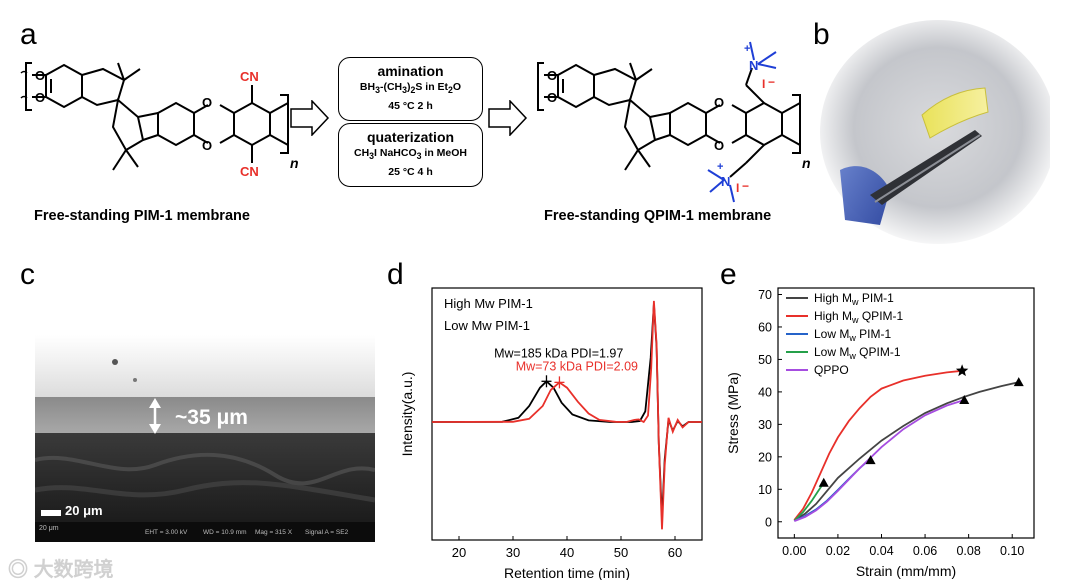  Describe the element at coordinates (407, 414) in the screenshot. I see `y-axis-label: Intensity(a.u.)` at that location.